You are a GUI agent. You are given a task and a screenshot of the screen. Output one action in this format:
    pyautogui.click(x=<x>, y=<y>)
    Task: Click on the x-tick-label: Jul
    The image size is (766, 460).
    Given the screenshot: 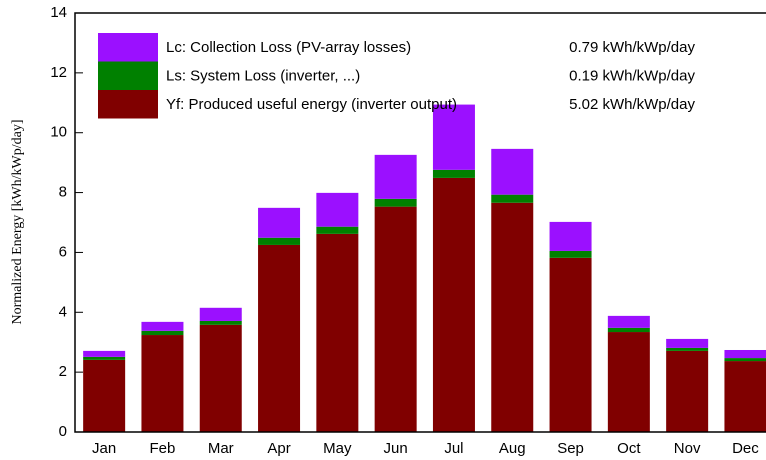 What is the action you would take?
    pyautogui.click(x=453, y=448)
    